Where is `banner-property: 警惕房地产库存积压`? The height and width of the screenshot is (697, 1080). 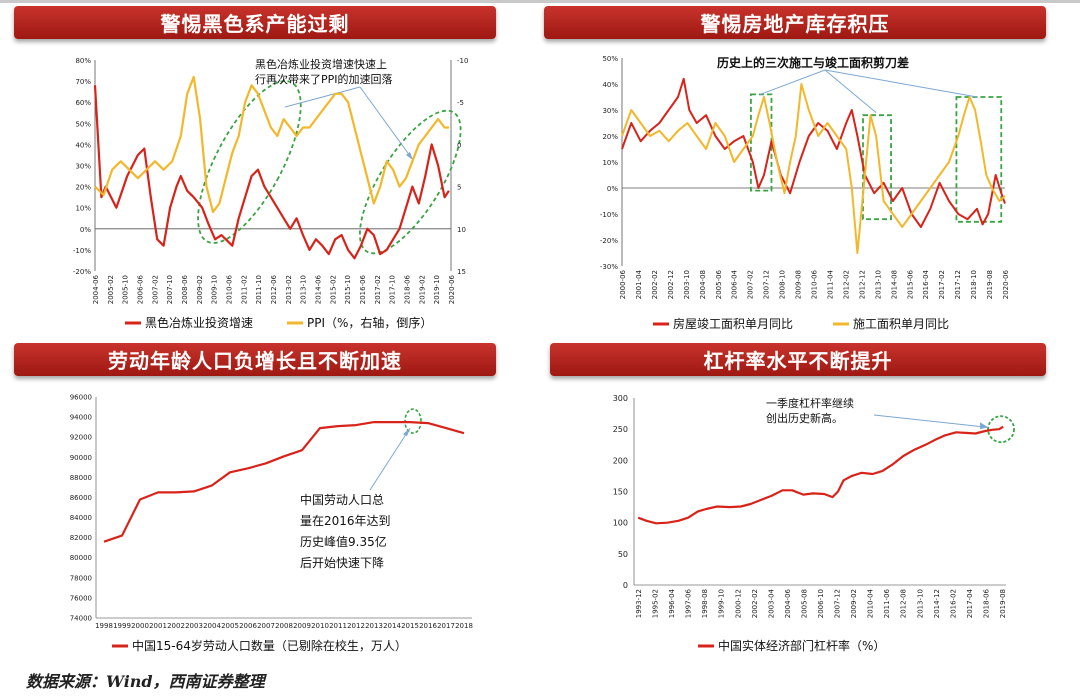
banner-property: 警惕房地产库存积压 is located at coordinates (795, 22).